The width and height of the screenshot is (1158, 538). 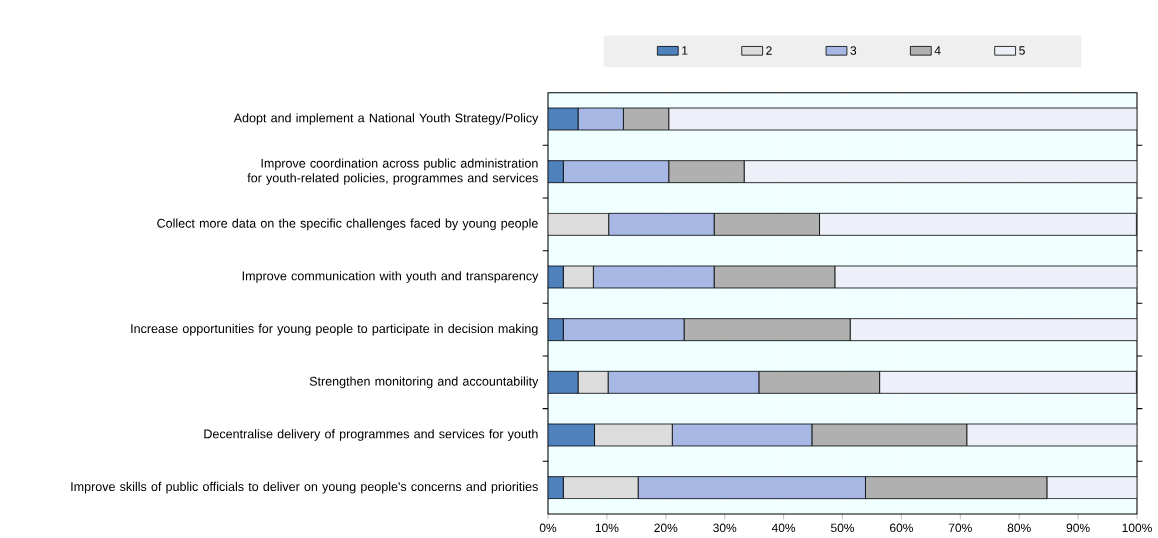 I want to click on x-tick-label: 40%, so click(x=783, y=528).